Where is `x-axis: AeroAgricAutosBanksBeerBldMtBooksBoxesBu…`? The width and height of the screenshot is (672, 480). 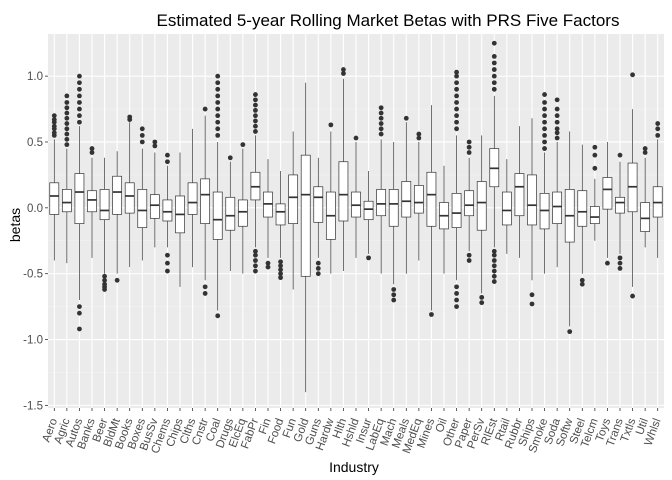 x-axis: AeroAgricAutosBanksBeerBldMtBooksBoxesBu… is located at coordinates (352, 431).